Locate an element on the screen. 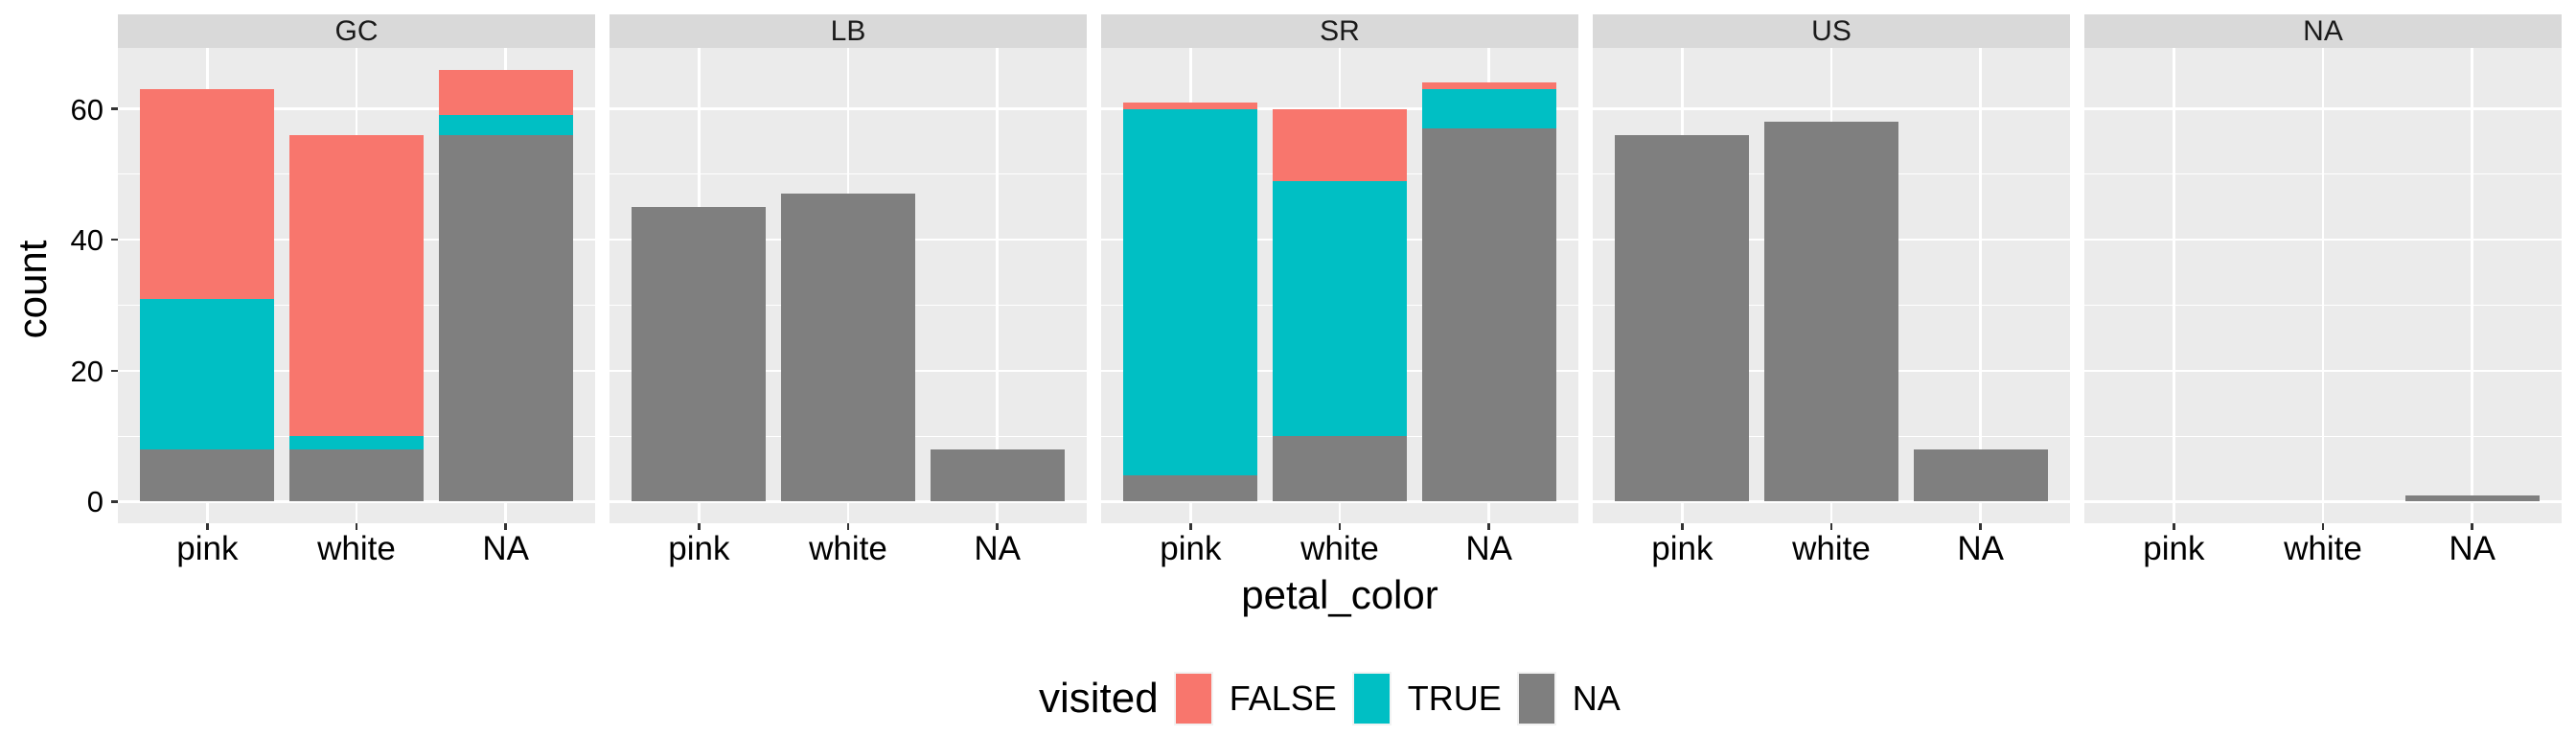 Image resolution: width=2576 pixels, height=736 pixels. facet-panel-gc is located at coordinates (356, 285).